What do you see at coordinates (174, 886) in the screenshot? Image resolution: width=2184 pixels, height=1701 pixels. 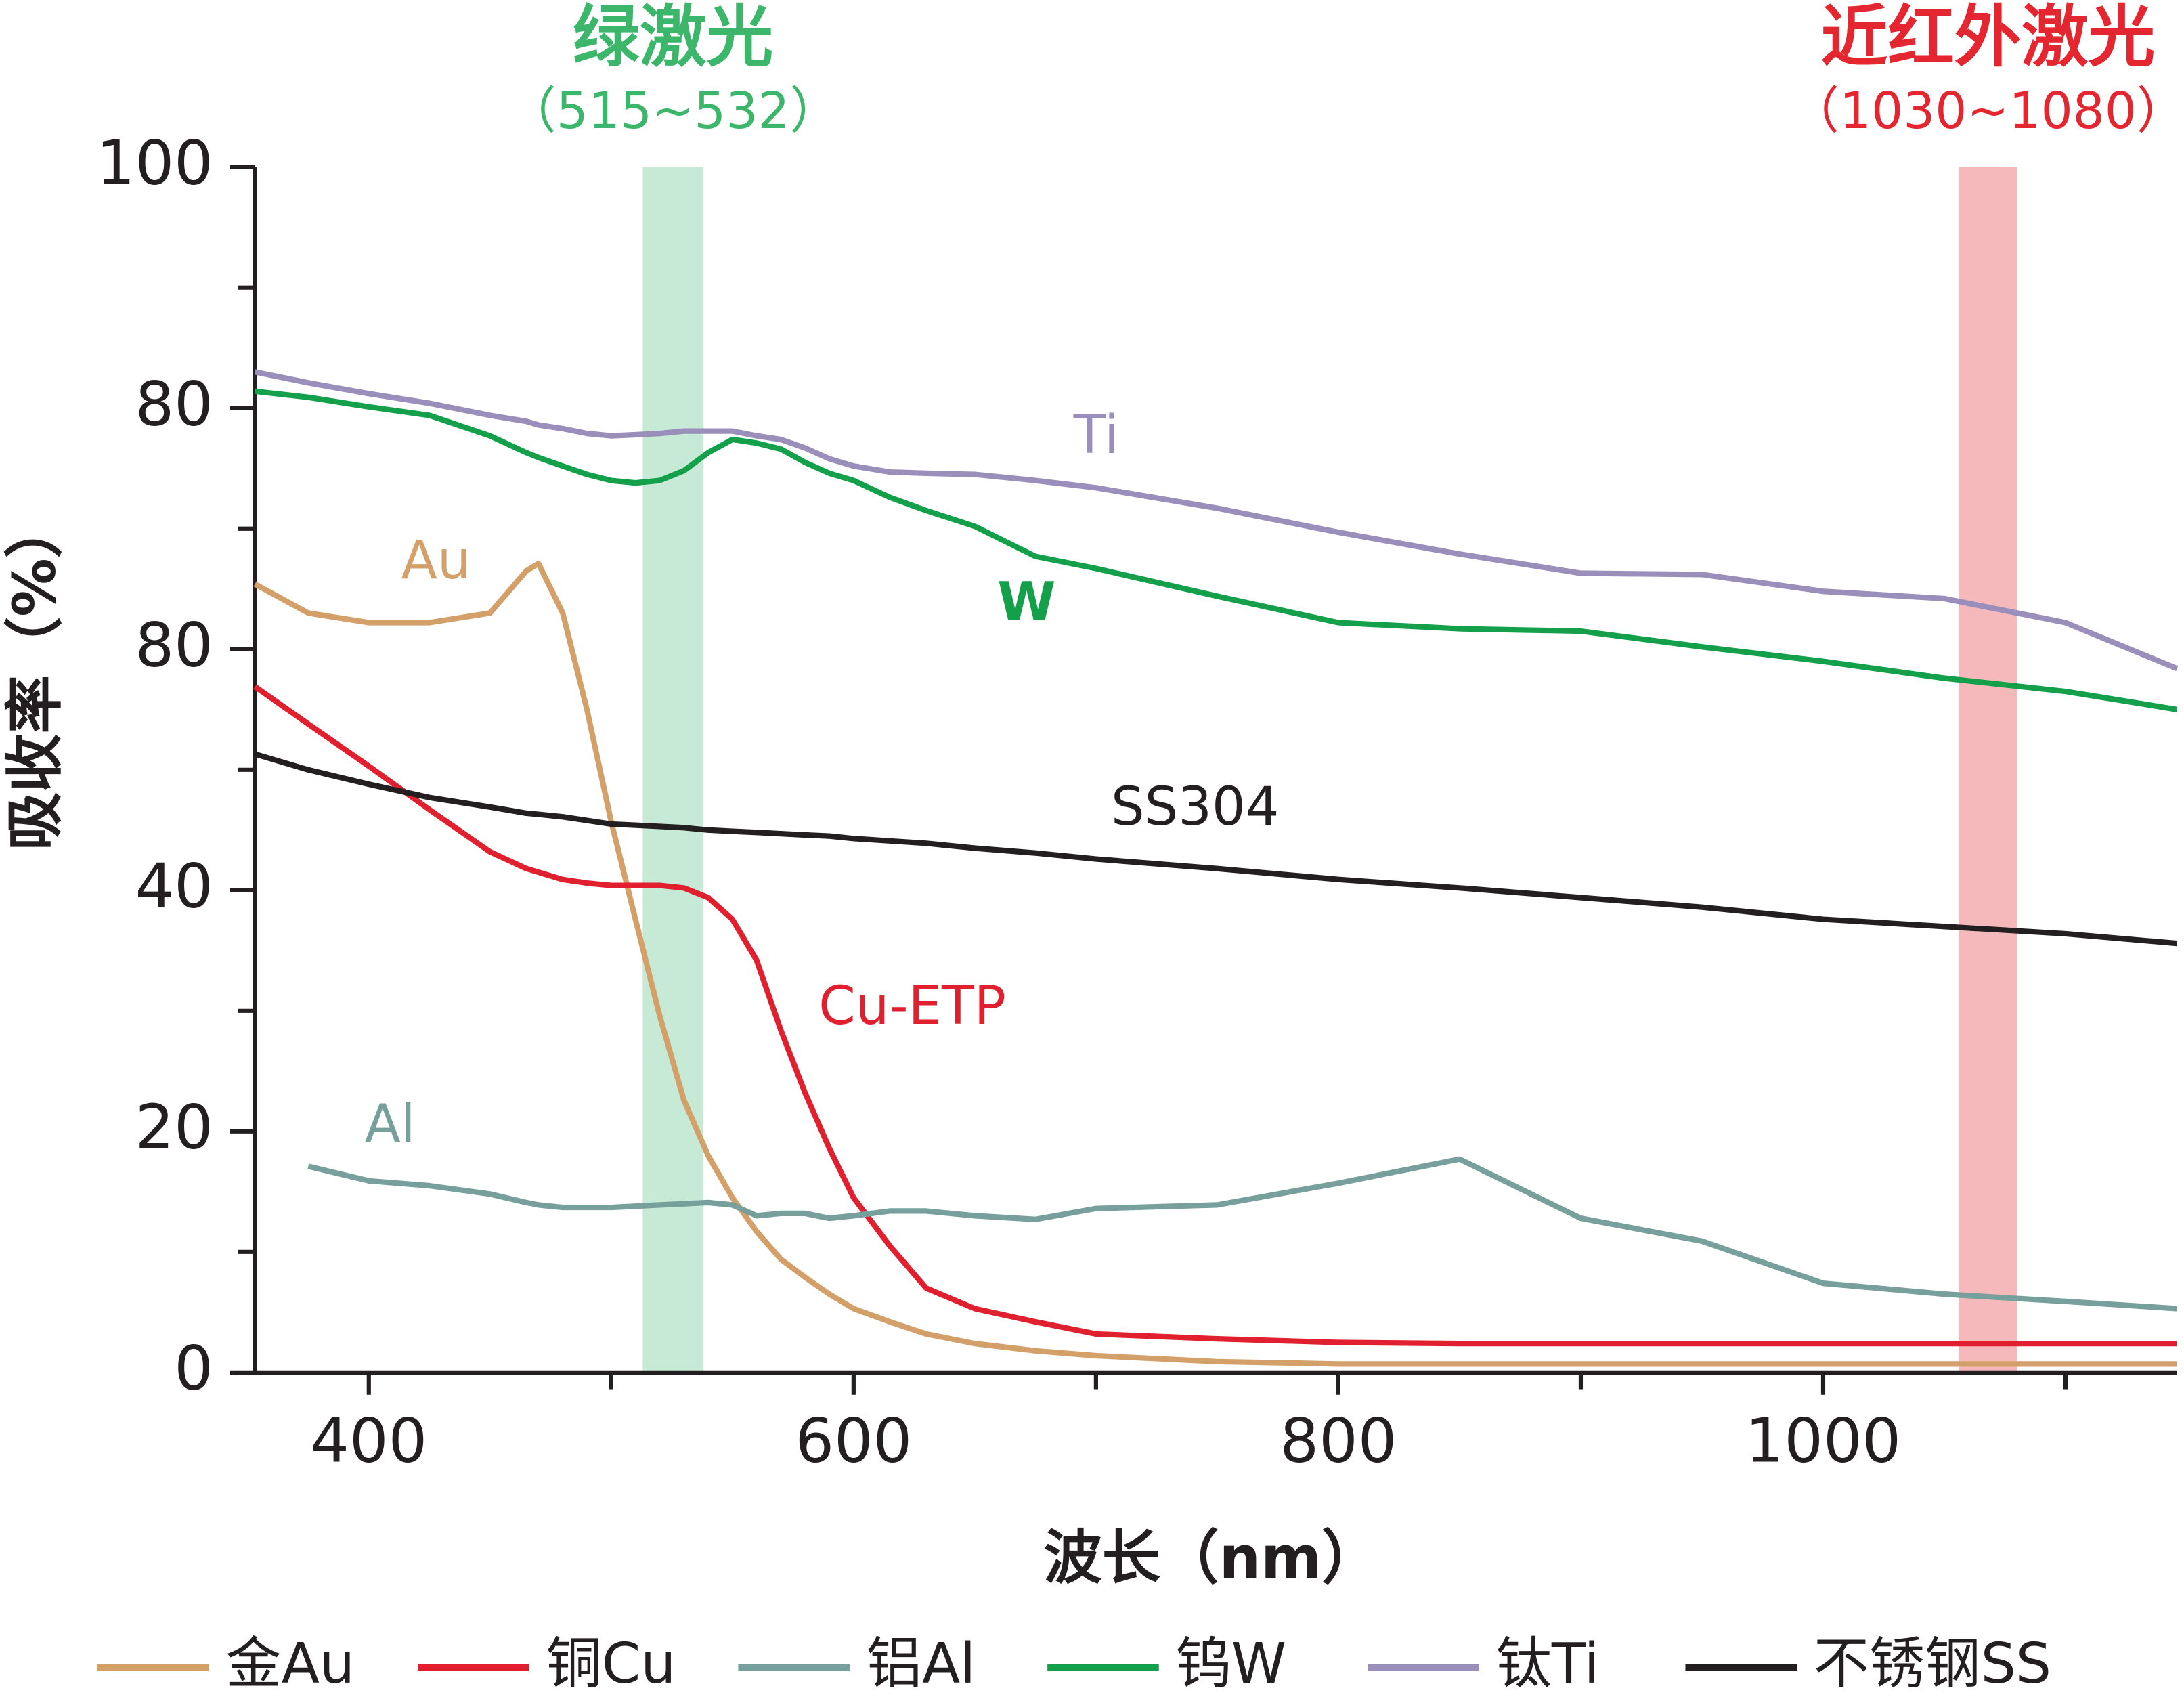 I see `y-tick-label: 40` at bounding box center [174, 886].